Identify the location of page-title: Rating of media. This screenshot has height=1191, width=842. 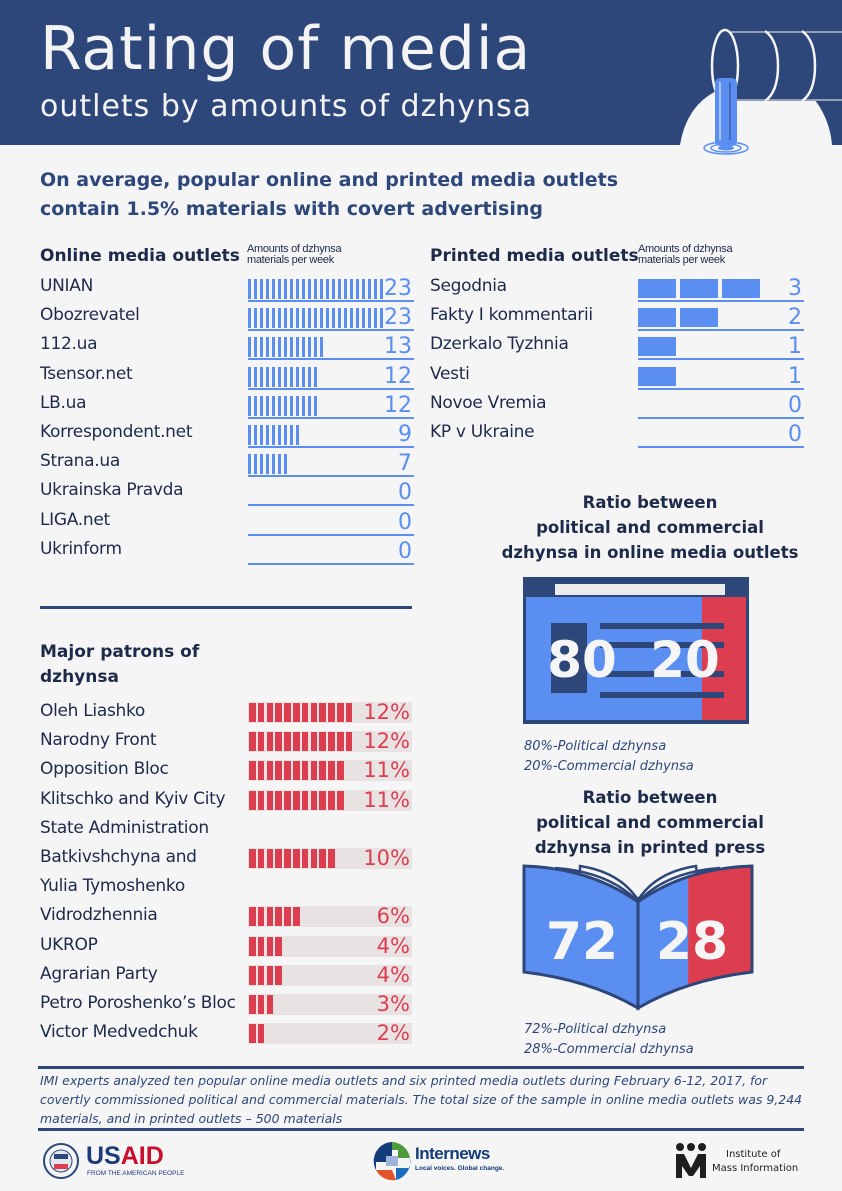
(286, 49).